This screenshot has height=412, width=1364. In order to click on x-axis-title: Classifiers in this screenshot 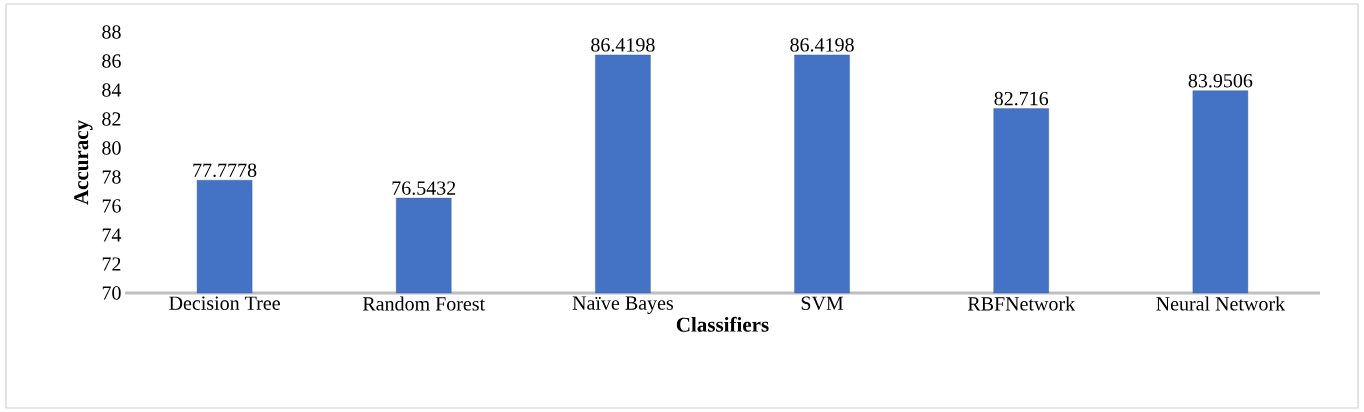, I will do `click(722, 324)`.